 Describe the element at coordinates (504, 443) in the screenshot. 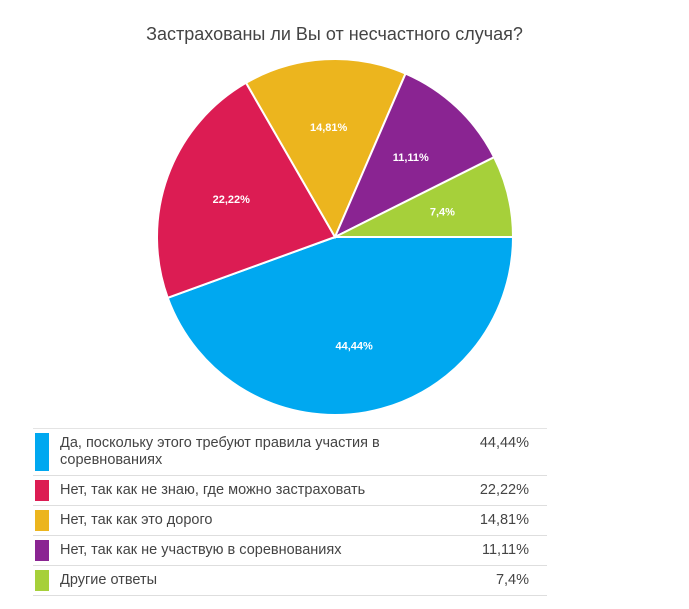

I see `legend-value: 44,44%` at that location.